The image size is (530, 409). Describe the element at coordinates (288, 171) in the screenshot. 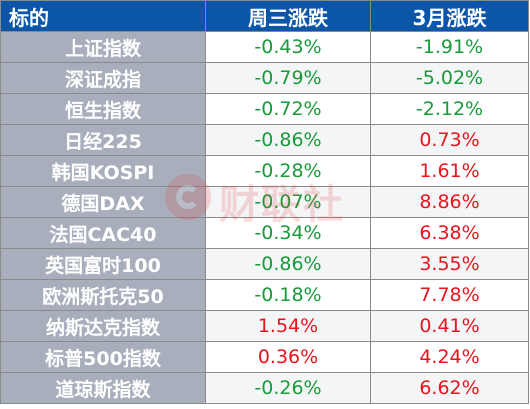

I see `wednesday-change-value: -0.28%` at that location.